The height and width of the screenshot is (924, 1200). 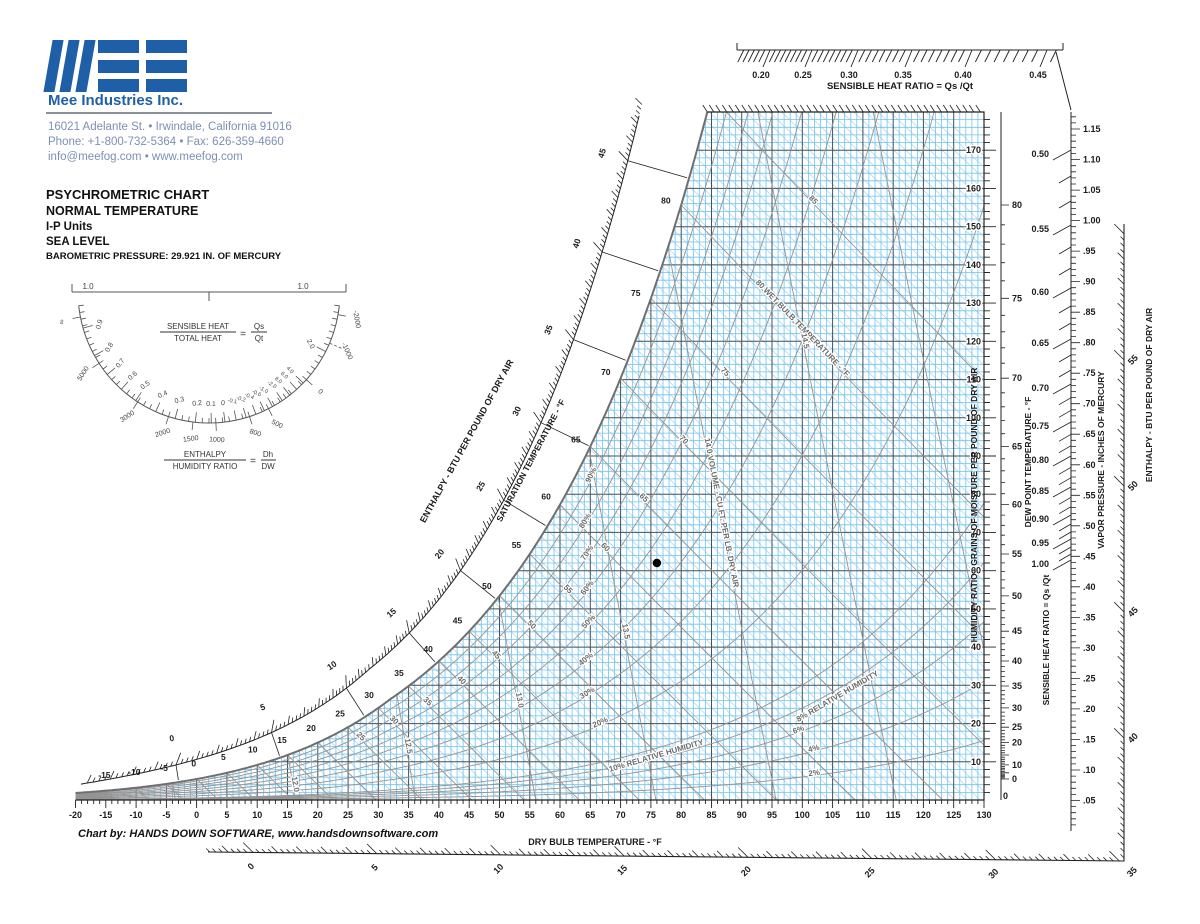 I want to click on svg-text: DEW POINT TEMPERATURE - °F, so click(x=1028, y=462).